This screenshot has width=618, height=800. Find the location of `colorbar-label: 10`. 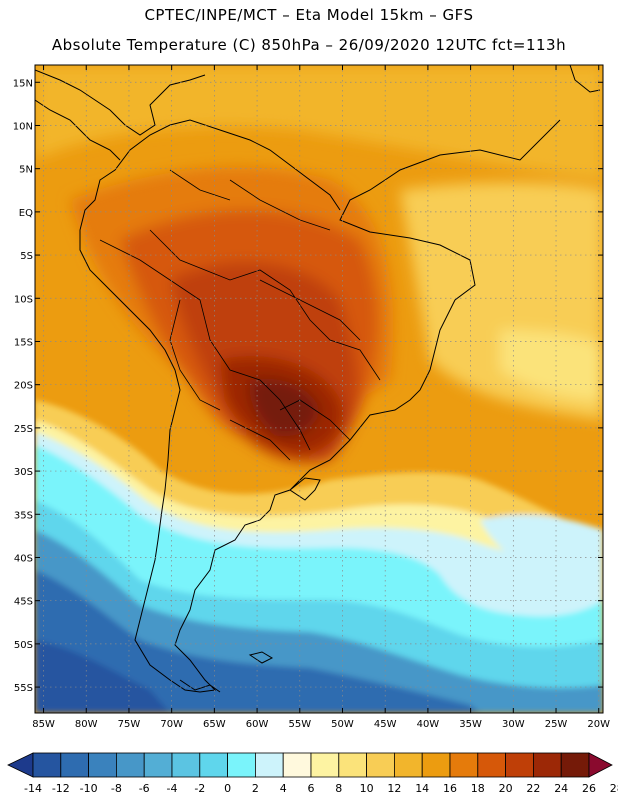

colorbar-label: 10 is located at coordinates (367, 788).